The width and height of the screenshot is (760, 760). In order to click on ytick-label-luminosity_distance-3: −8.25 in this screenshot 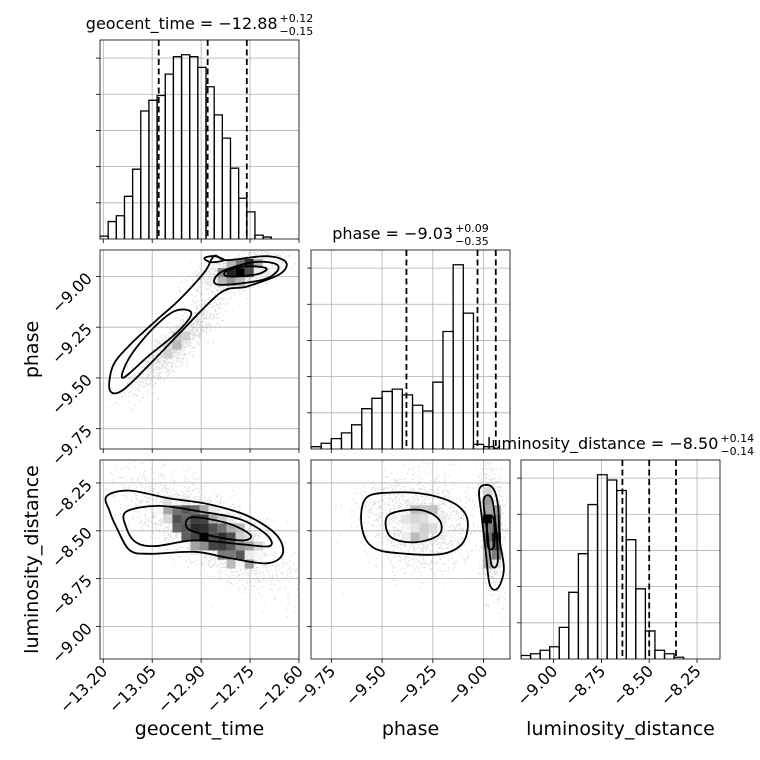, I will do `click(72, 499)`.